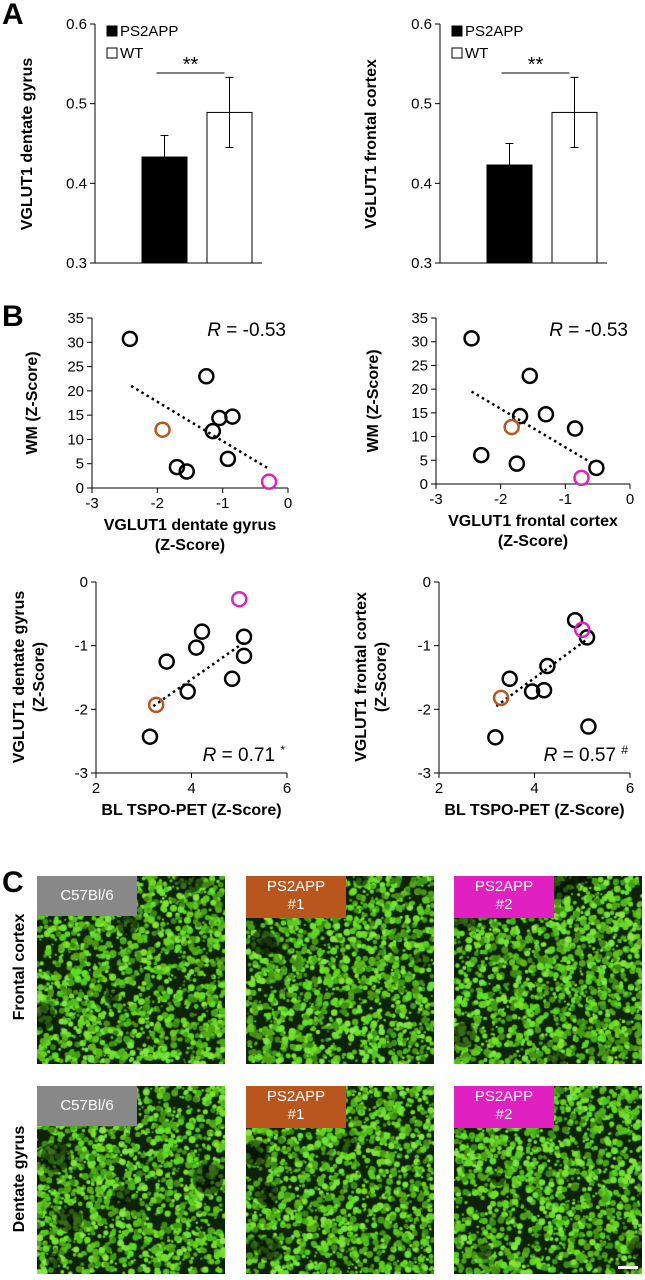  Describe the element at coordinates (27, 144) in the screenshot. I see `y-axis-label: VGLUT1 dentate gyrus` at that location.